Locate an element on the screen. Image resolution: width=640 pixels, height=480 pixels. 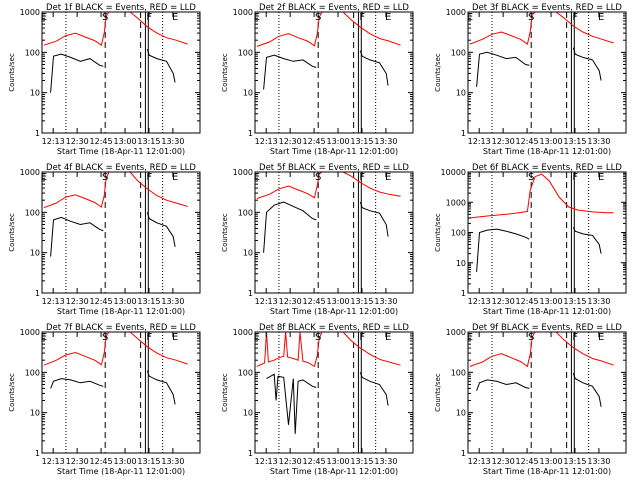
y-tick-label: 10000 is located at coordinates (453, 172).